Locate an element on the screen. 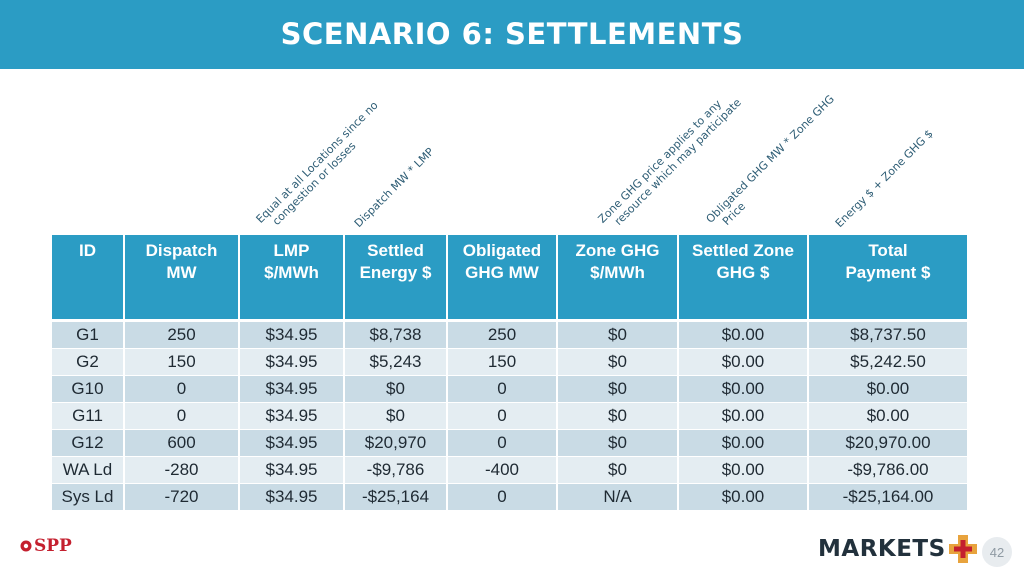  spp-logo: SPP is located at coordinates (46, 546).